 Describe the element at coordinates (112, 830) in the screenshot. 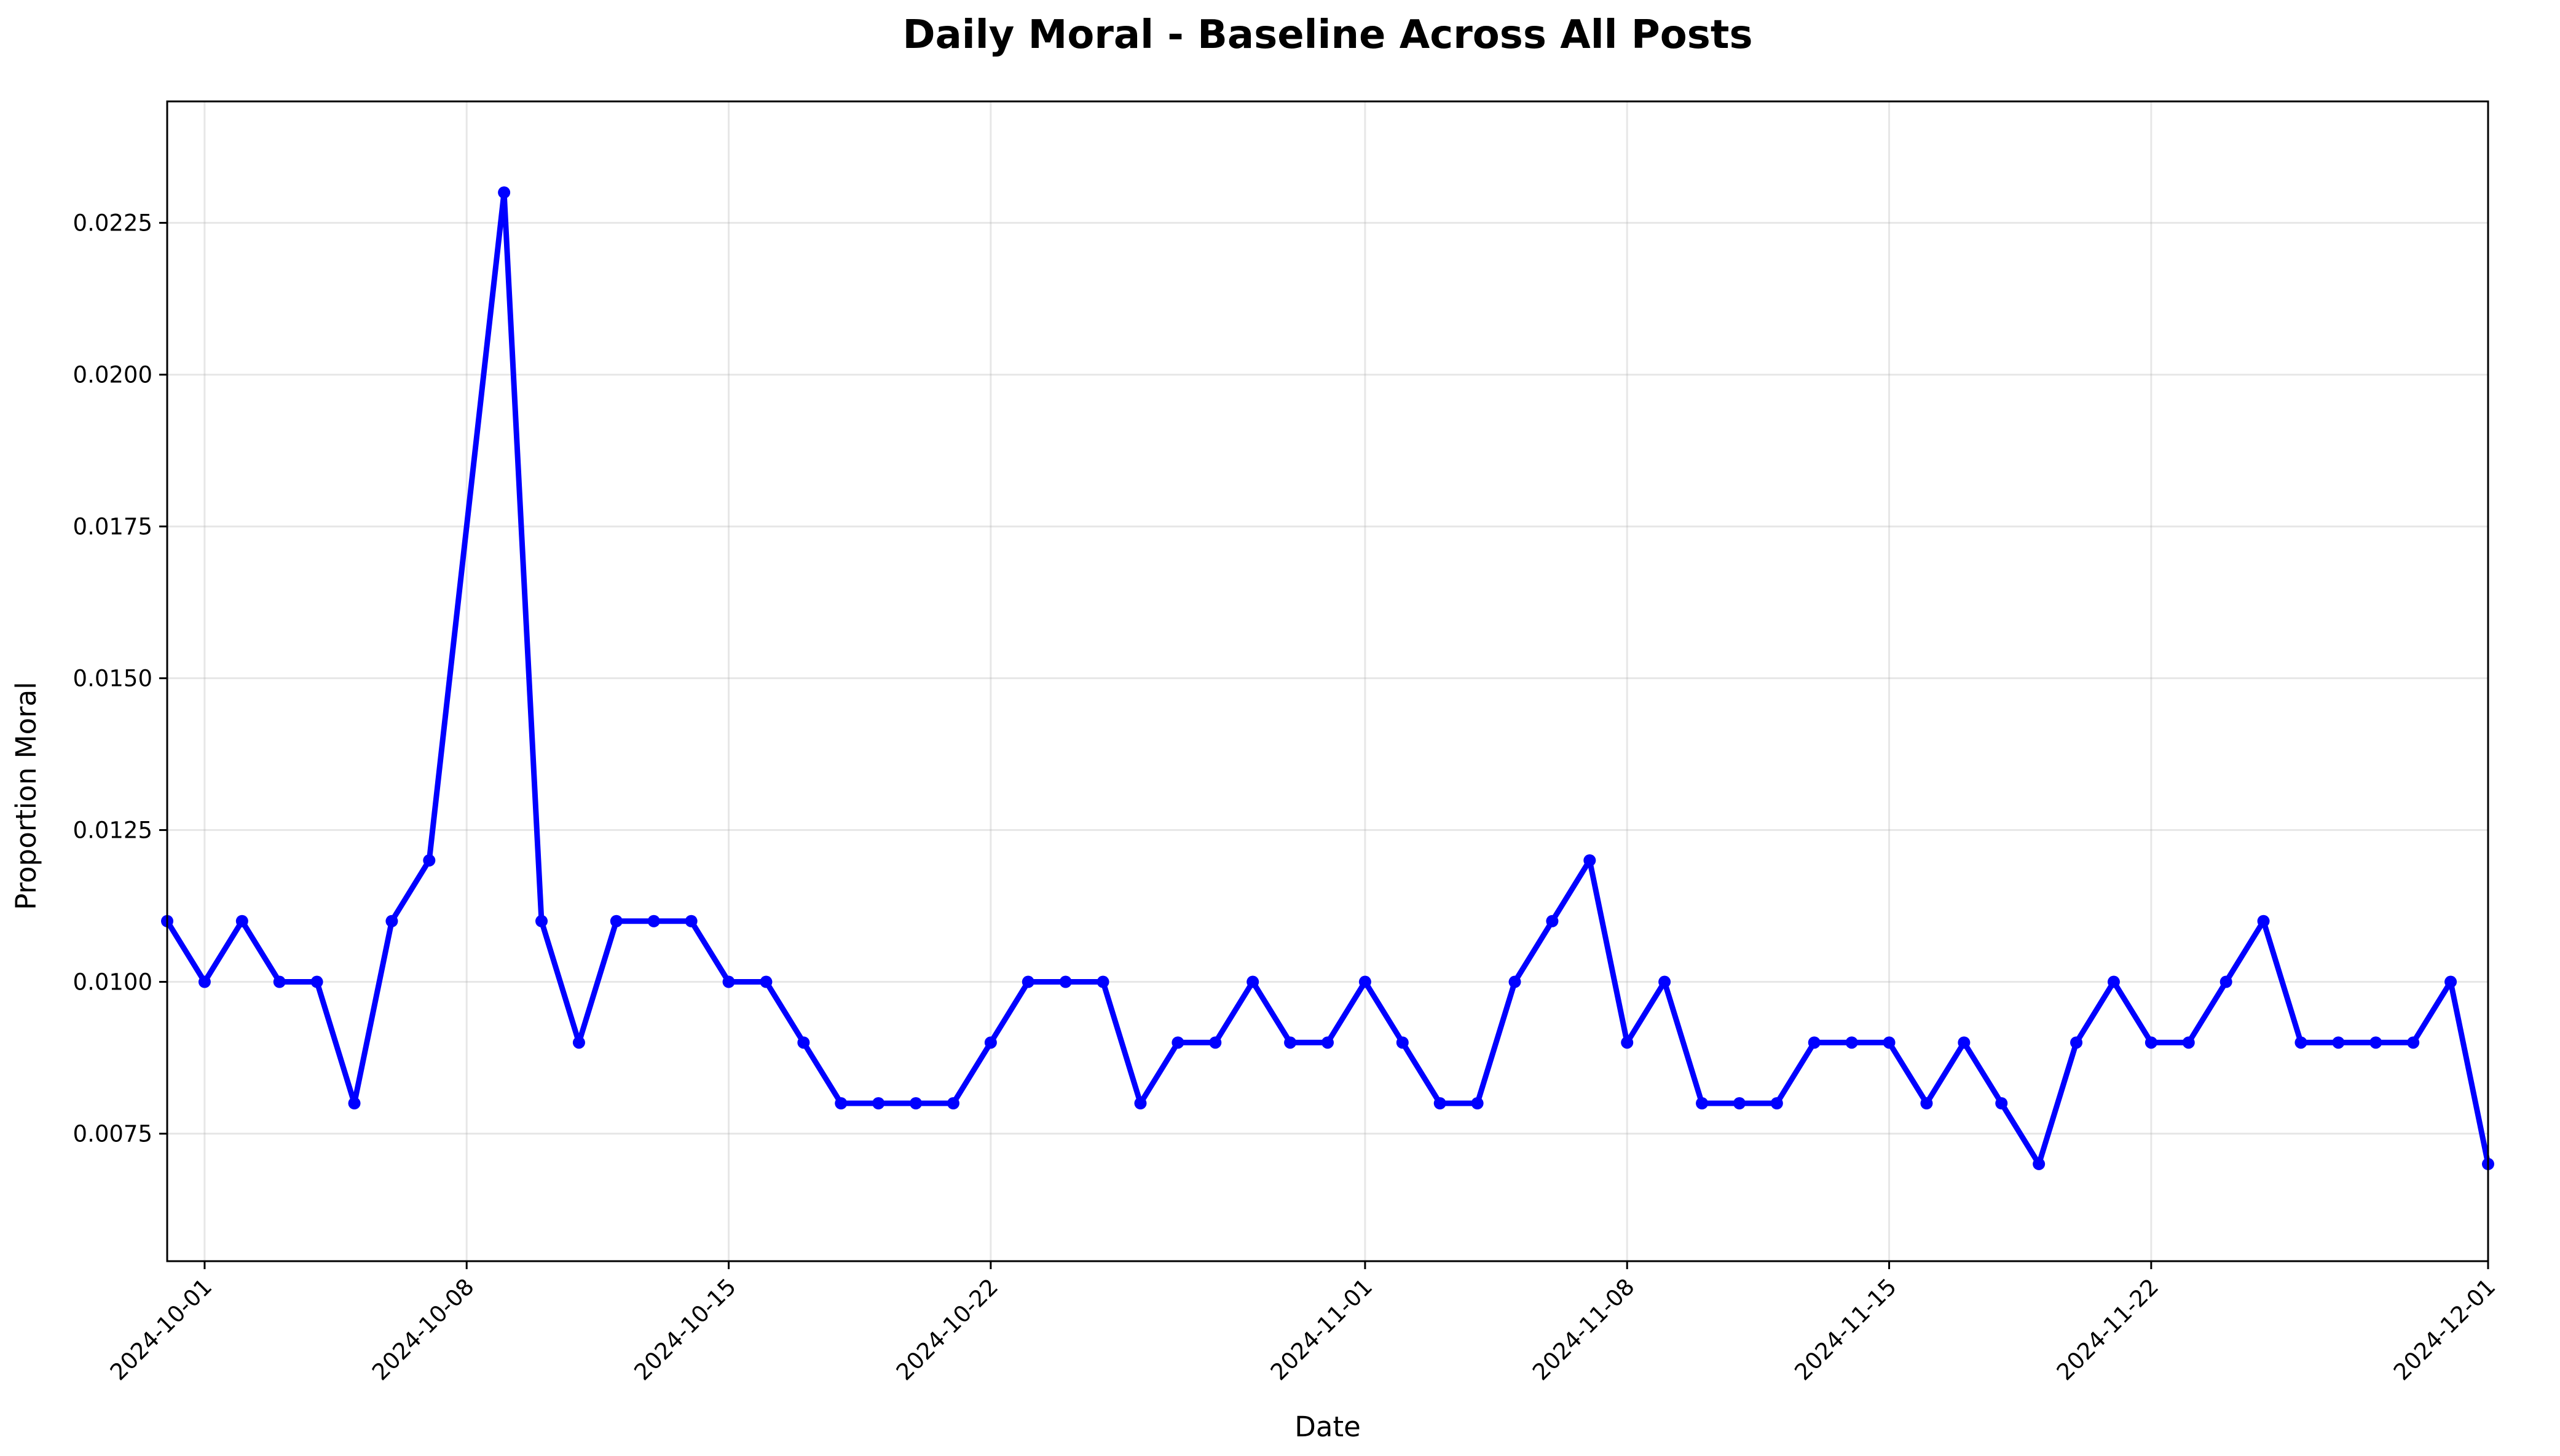

I see `y-tick-label: 0.0125` at that location.